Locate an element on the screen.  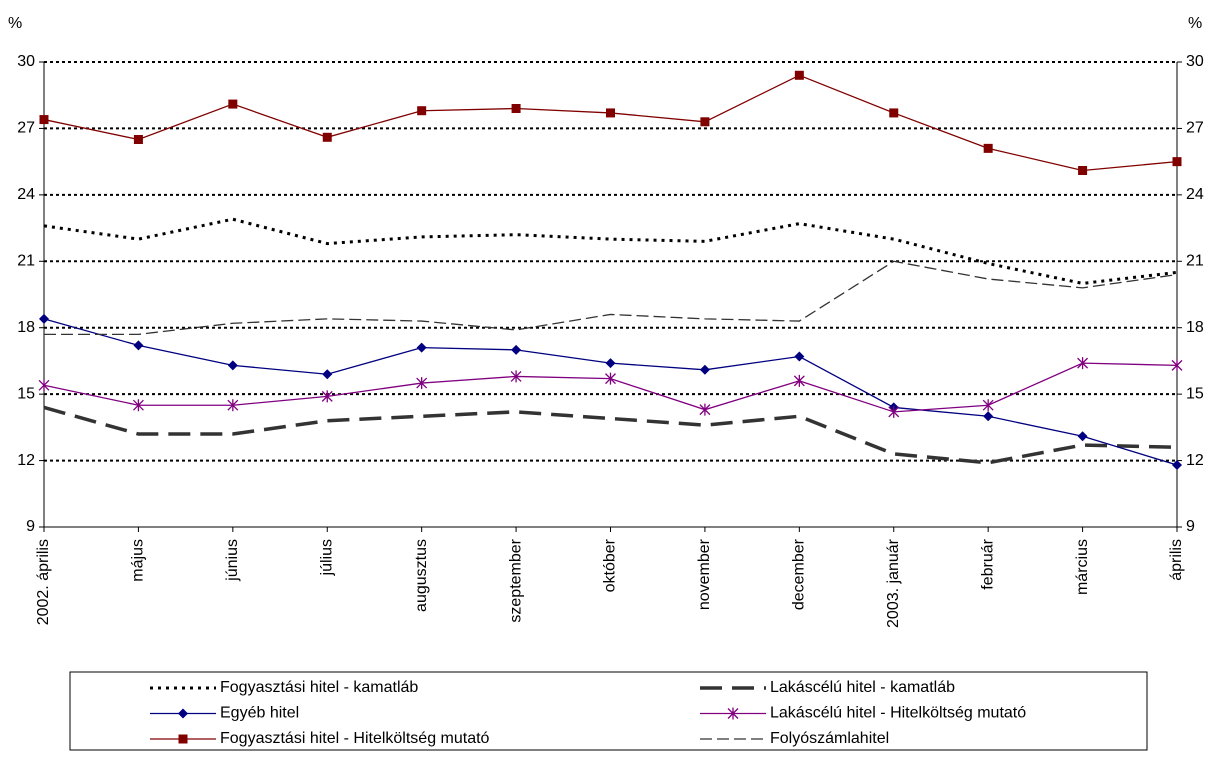
y2-tick-label: 12 is located at coordinates (1195, 460).